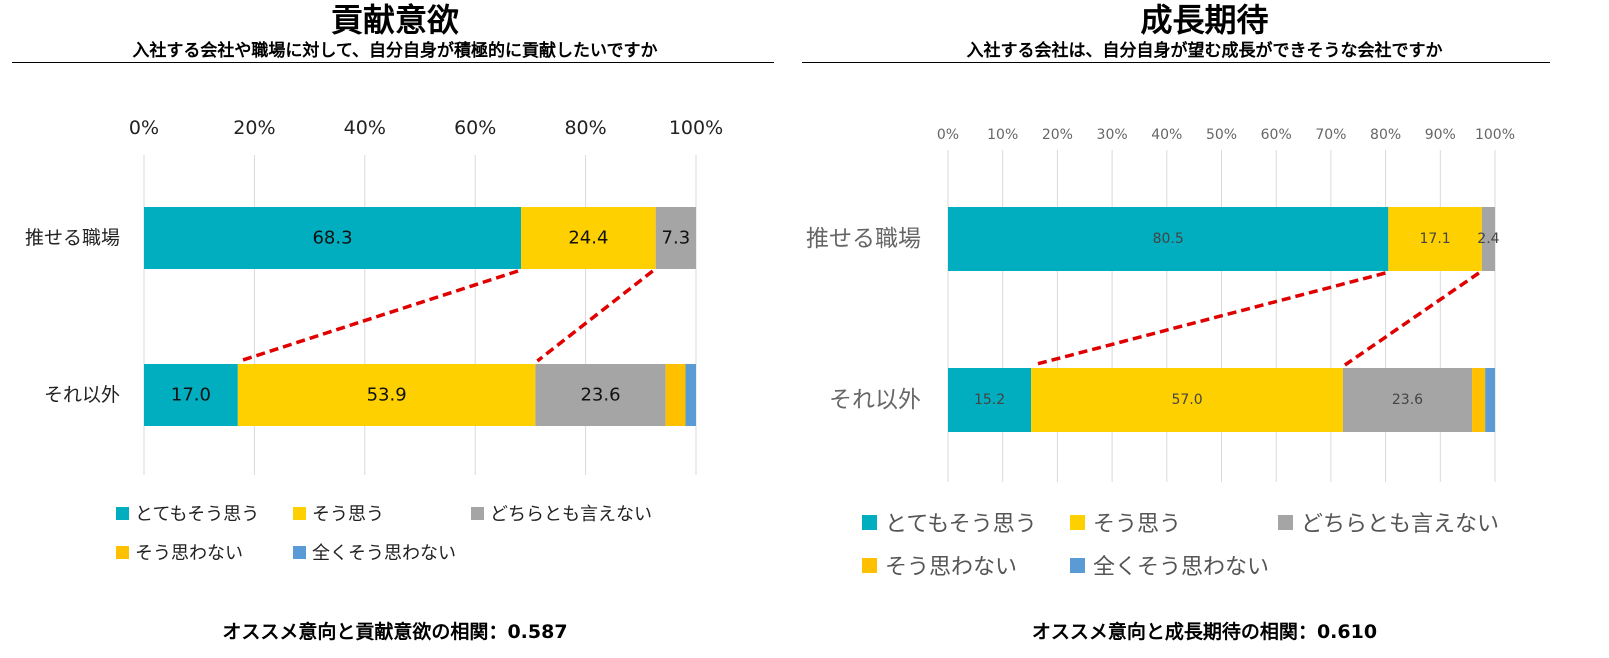 The height and width of the screenshot is (658, 1609). I want to click on data-label: 24.4, so click(588, 238).